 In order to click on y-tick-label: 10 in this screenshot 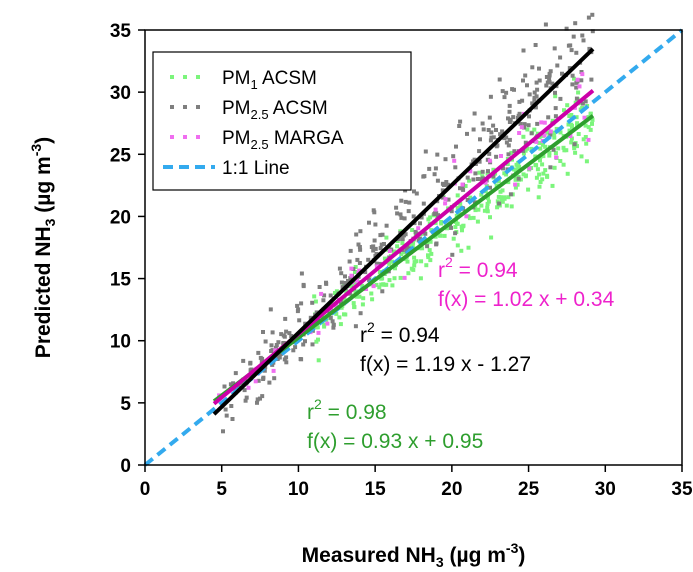, I will do `click(120, 342)`.